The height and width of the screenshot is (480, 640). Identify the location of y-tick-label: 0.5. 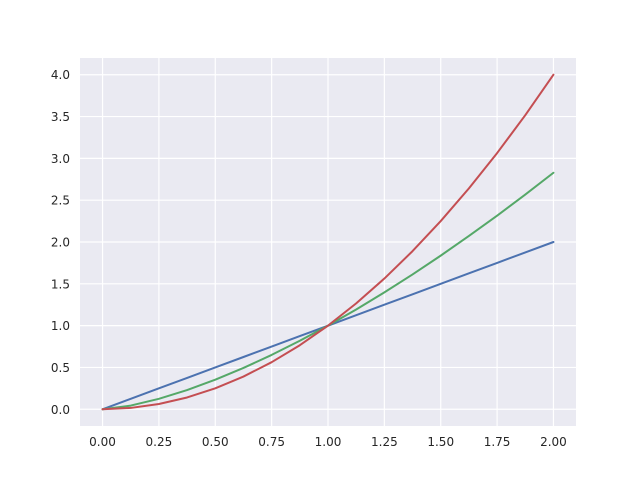
(60, 368).